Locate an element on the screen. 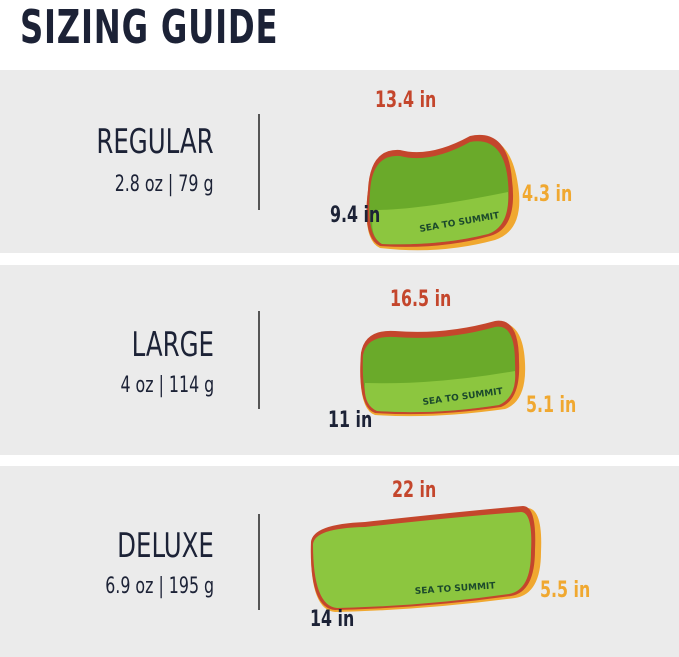 This screenshot has width=679, height=657. size-name: LARGE is located at coordinates (172, 345).